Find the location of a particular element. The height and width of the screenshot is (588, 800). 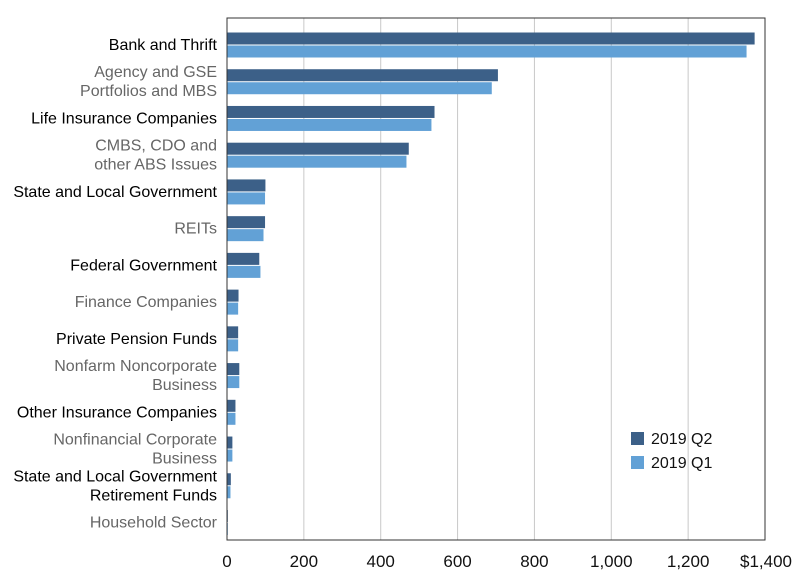

category-label: State and Local Government is located at coordinates (115, 192).